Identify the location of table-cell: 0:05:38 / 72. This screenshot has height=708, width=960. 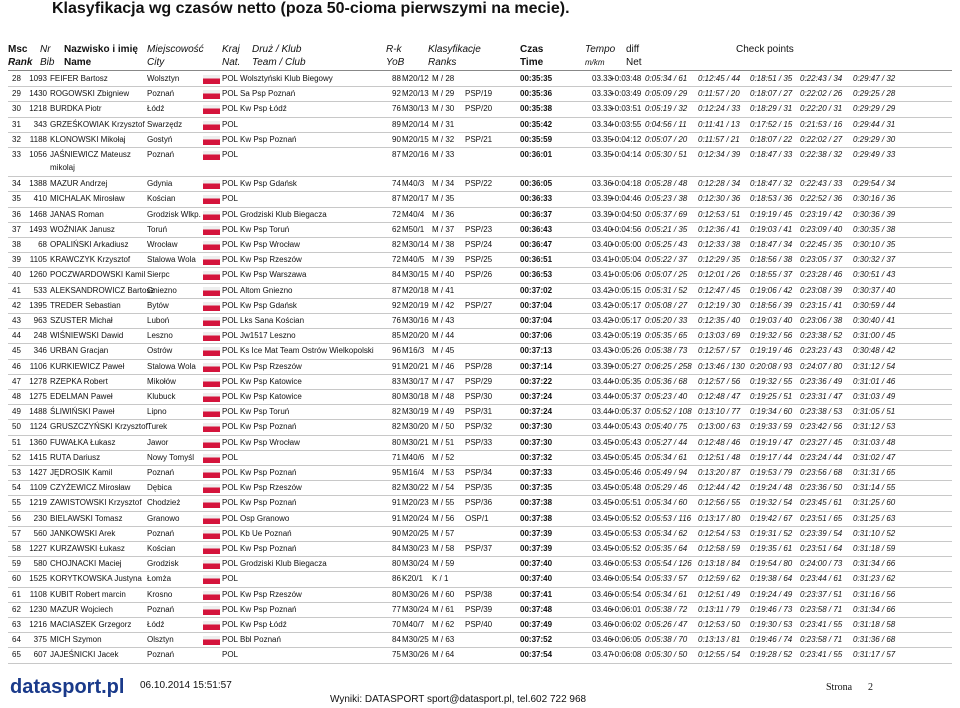
(666, 609).